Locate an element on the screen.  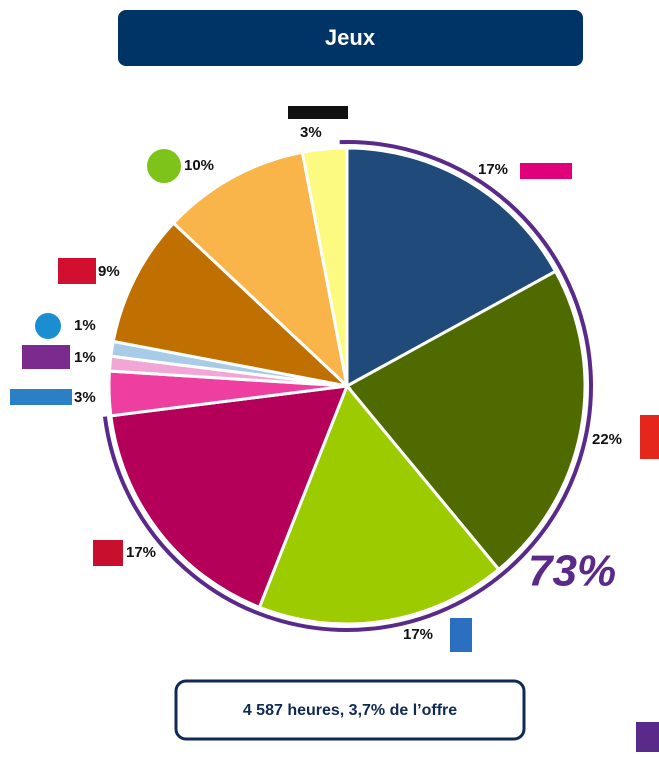
annotation: 73% is located at coordinates (572, 571).